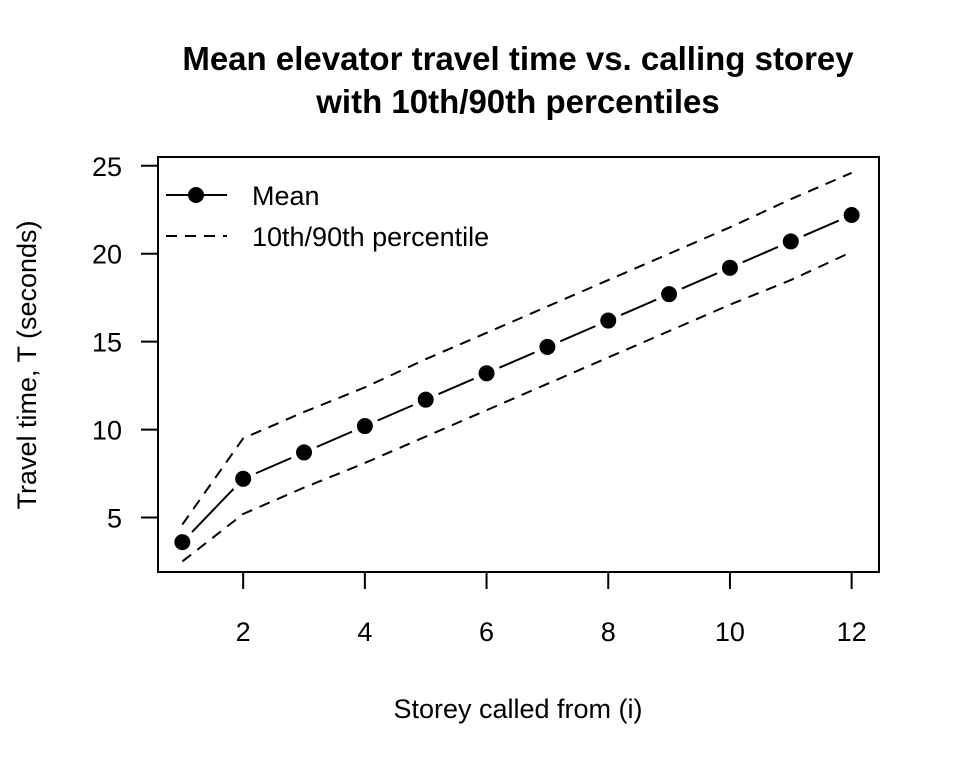  What do you see at coordinates (486, 632) in the screenshot?
I see `x-tick-label: 6` at bounding box center [486, 632].